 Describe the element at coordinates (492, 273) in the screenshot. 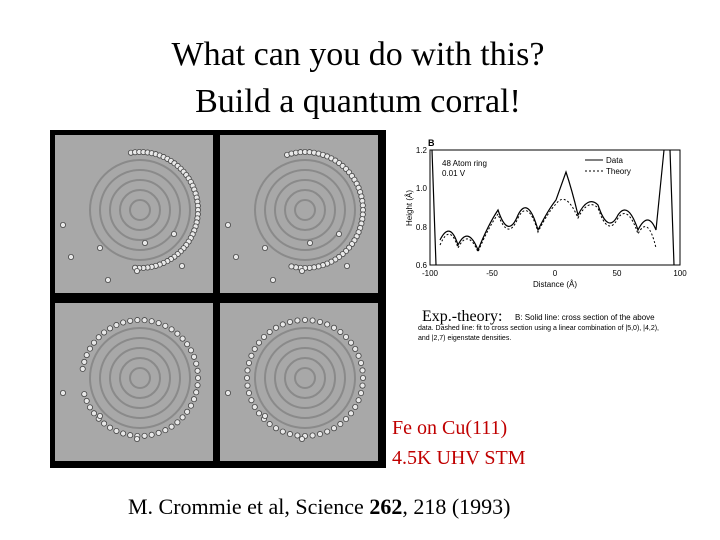

I see `x-tick-label: -50` at that location.